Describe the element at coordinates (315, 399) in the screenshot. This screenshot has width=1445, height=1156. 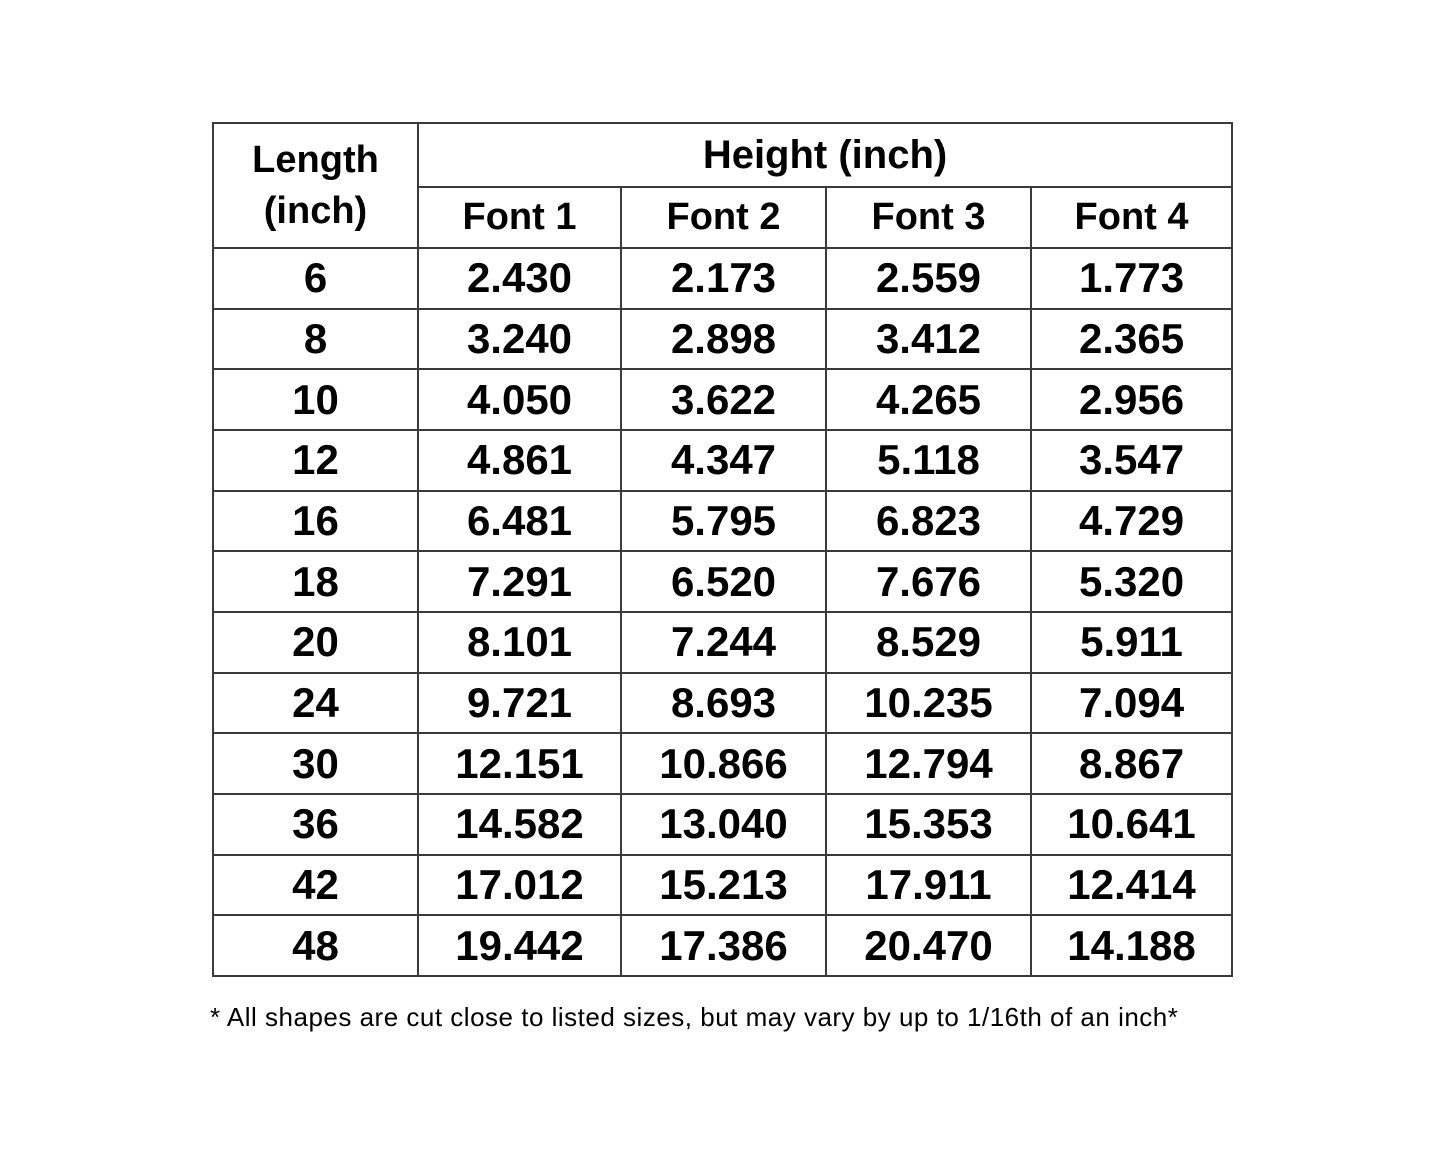
I see `length-cell: 10` at that location.